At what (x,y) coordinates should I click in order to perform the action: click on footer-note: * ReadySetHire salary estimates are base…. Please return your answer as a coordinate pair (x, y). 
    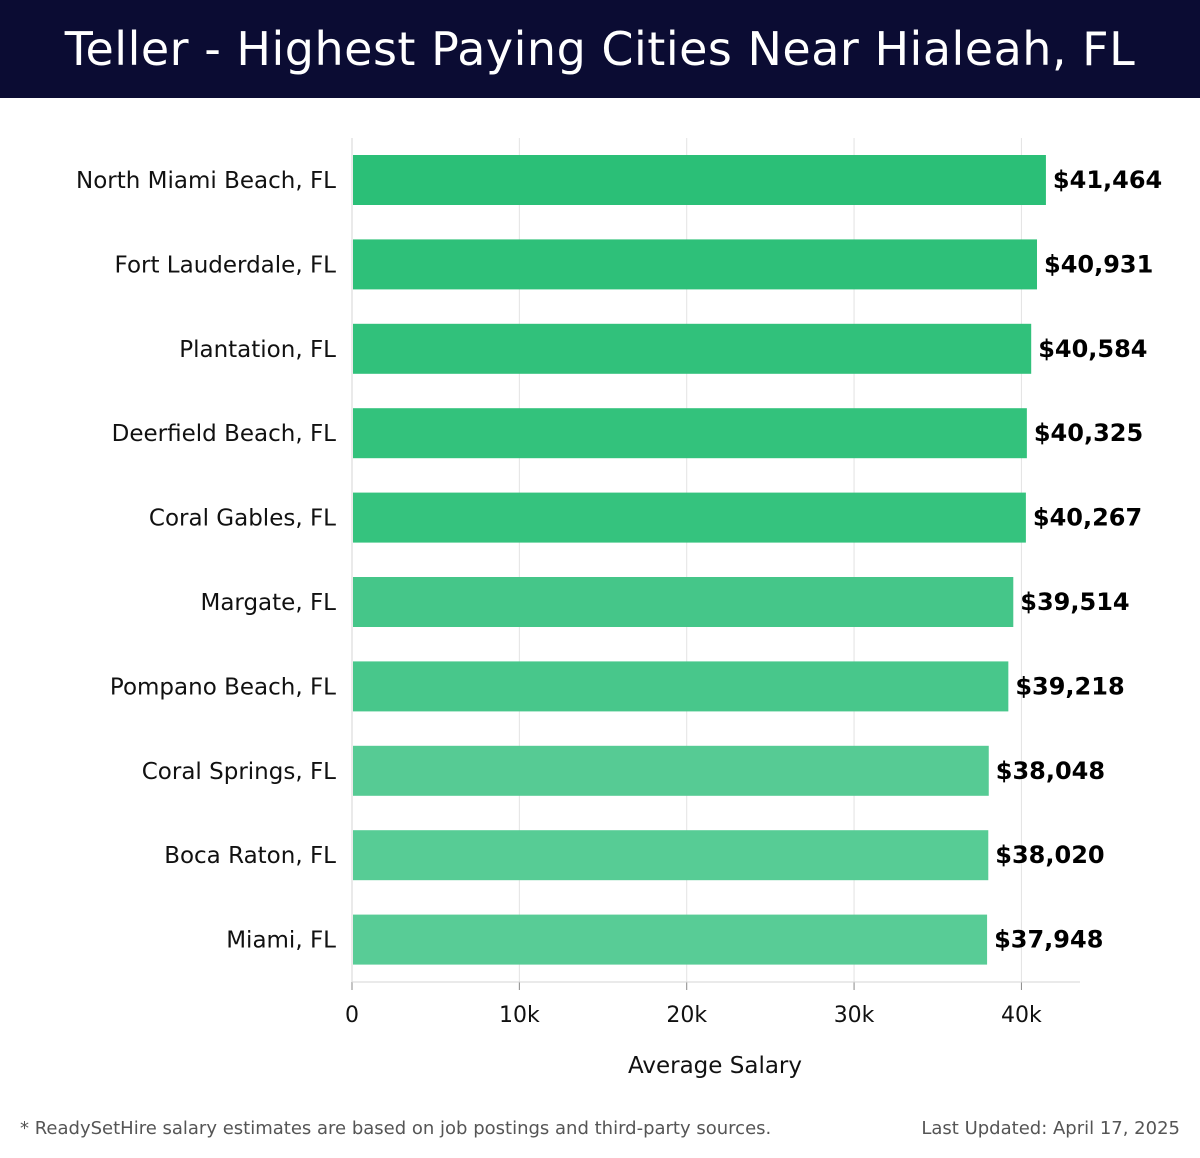
    Looking at the image, I should click on (396, 1128).